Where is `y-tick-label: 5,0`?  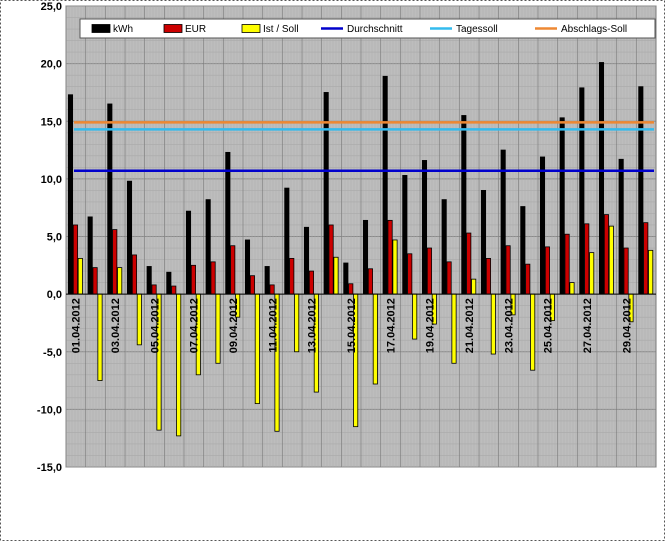
y-tick-label: 5,0 is located at coordinates (54, 238).